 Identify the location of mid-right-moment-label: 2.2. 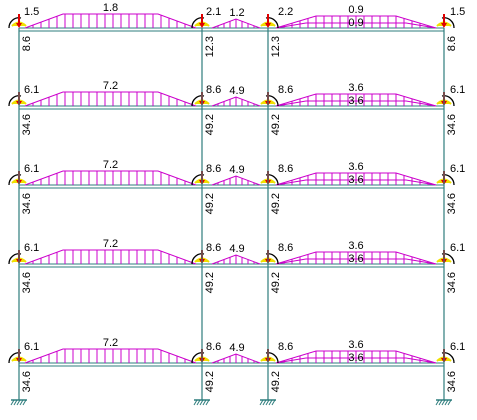
(285, 12).